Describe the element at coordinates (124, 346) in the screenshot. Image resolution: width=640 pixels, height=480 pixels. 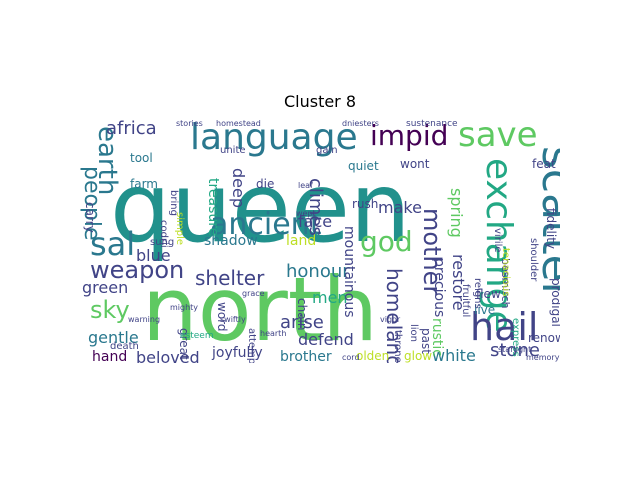
I see `cloud-word: death` at that location.